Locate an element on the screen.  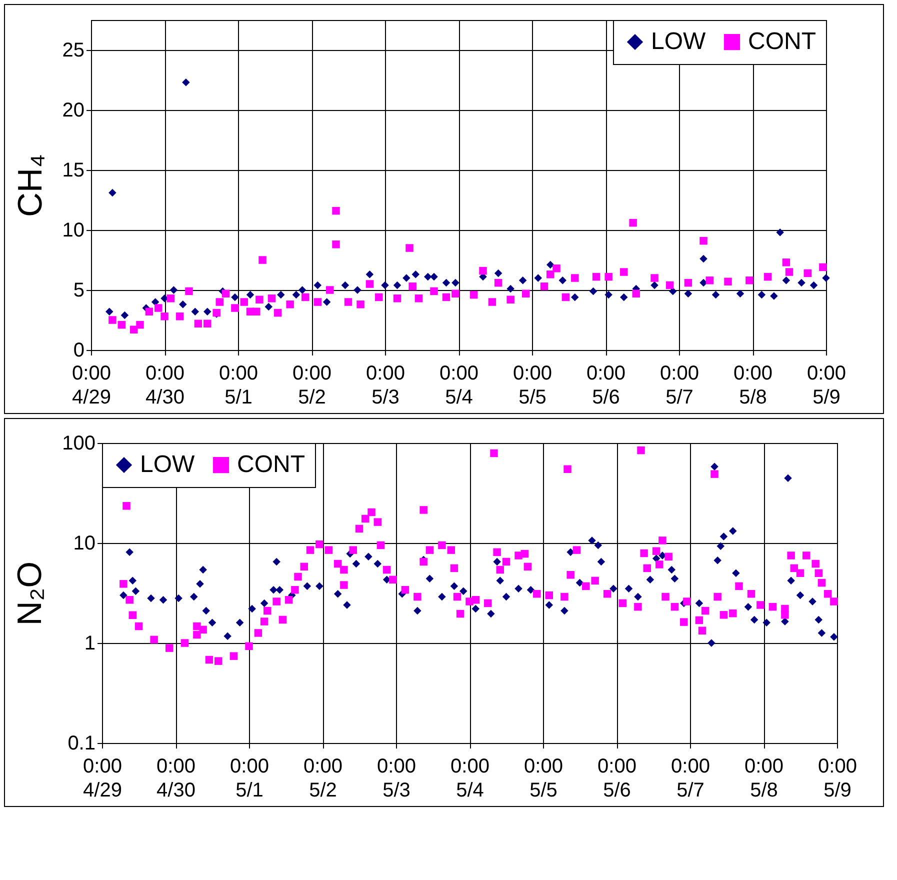
y-tick-label: 100 is located at coordinates (79, 443).